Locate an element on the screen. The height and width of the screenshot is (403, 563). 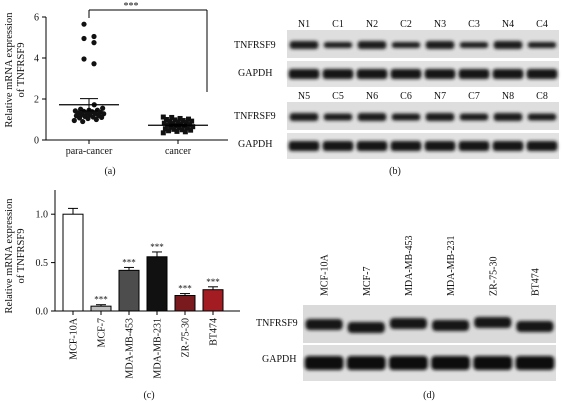
panel-d-caption: (d) is located at coordinates (429, 395).